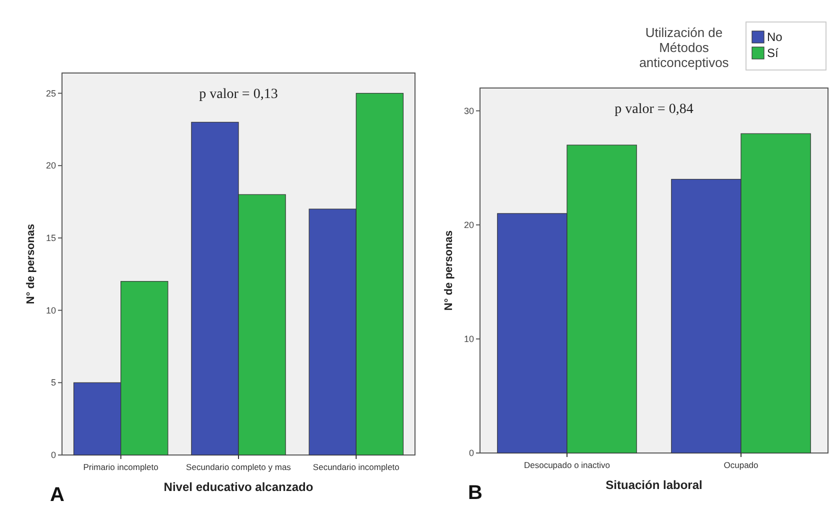 This screenshot has width=833, height=508. What do you see at coordinates (684, 47) in the screenshot?
I see `legend-title: Utilización de Métodos anticonceptivos` at bounding box center [684, 47].